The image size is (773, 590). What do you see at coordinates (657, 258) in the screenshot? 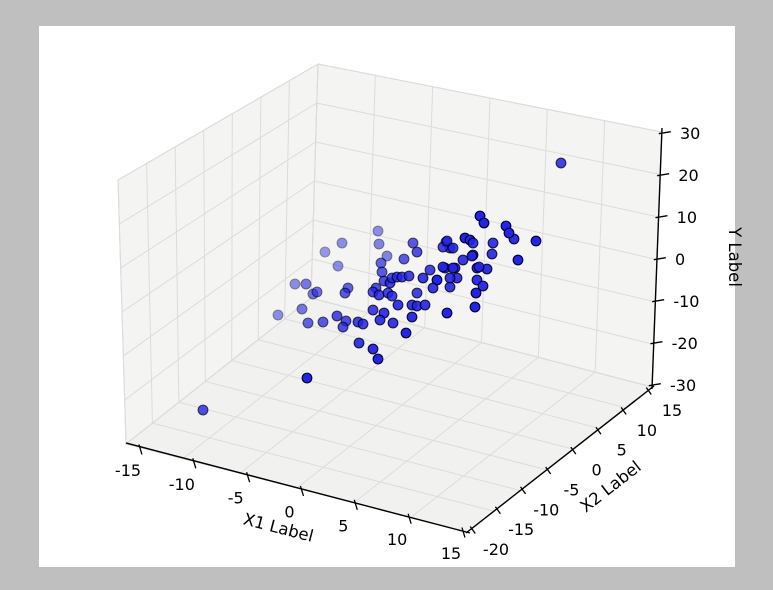
I see `y-axis-line` at bounding box center [657, 258].